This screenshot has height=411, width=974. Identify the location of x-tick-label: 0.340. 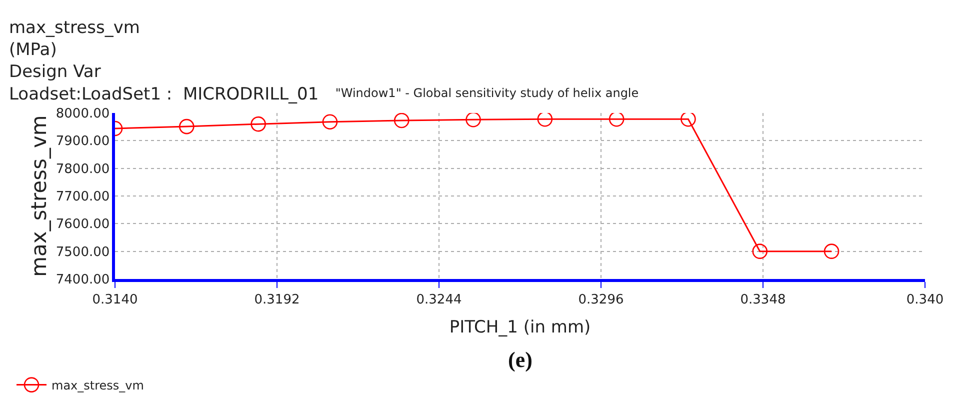
(925, 300).